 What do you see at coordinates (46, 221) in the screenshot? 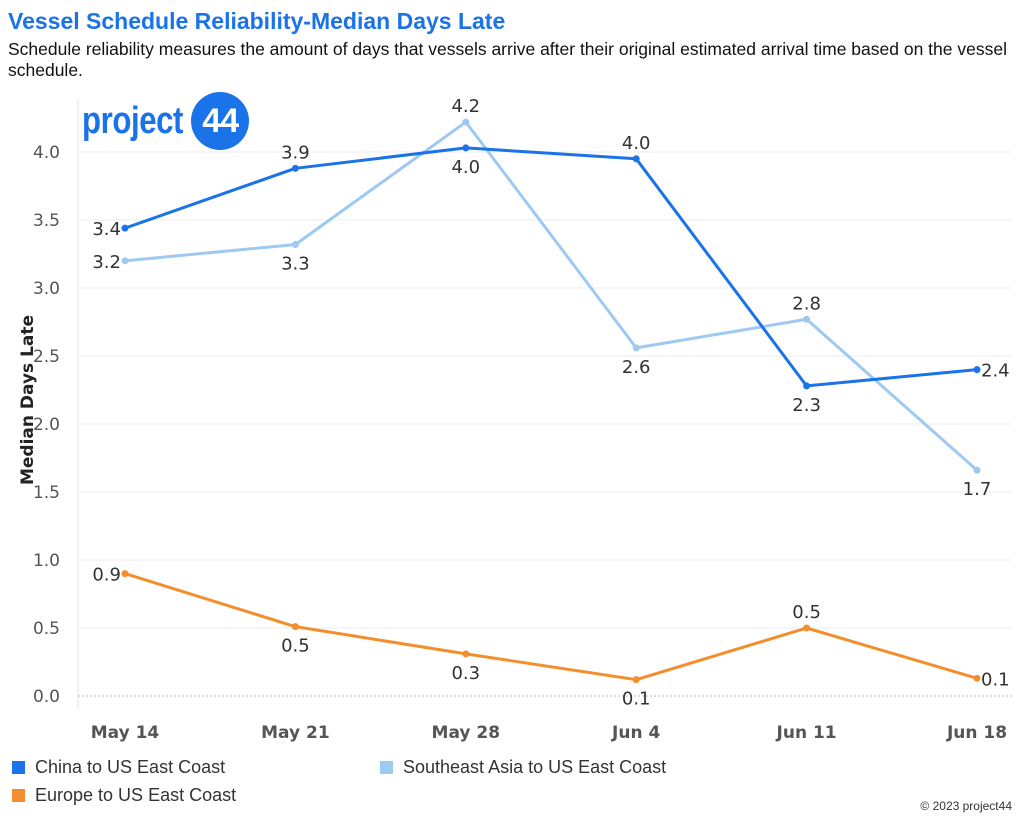
I see `y-tick-label: 3.5` at bounding box center [46, 221].